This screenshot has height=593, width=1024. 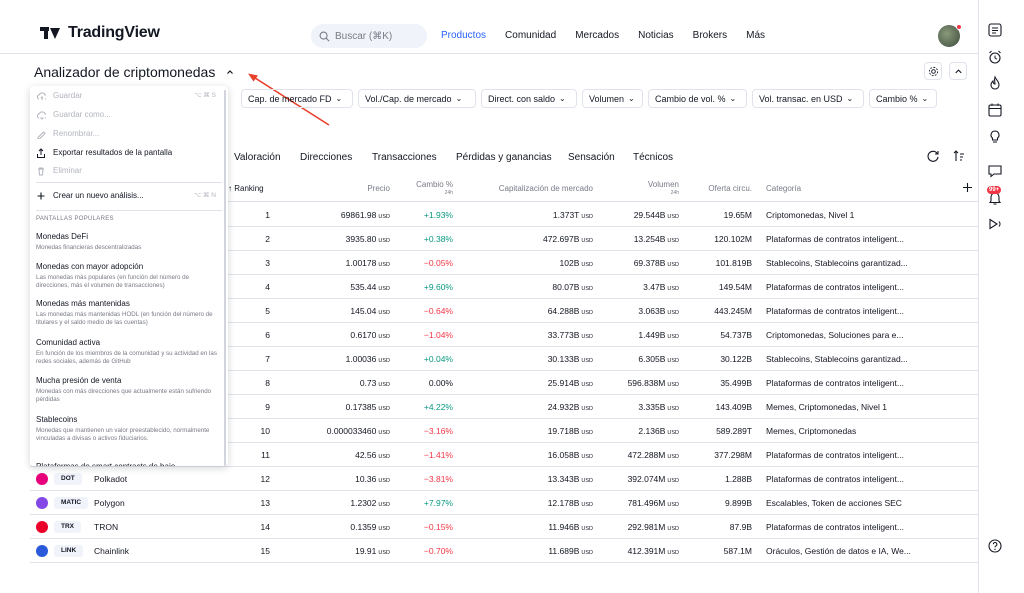 I want to click on filter-chip-4: Cambio de vol. % ⌄, so click(x=697, y=98).